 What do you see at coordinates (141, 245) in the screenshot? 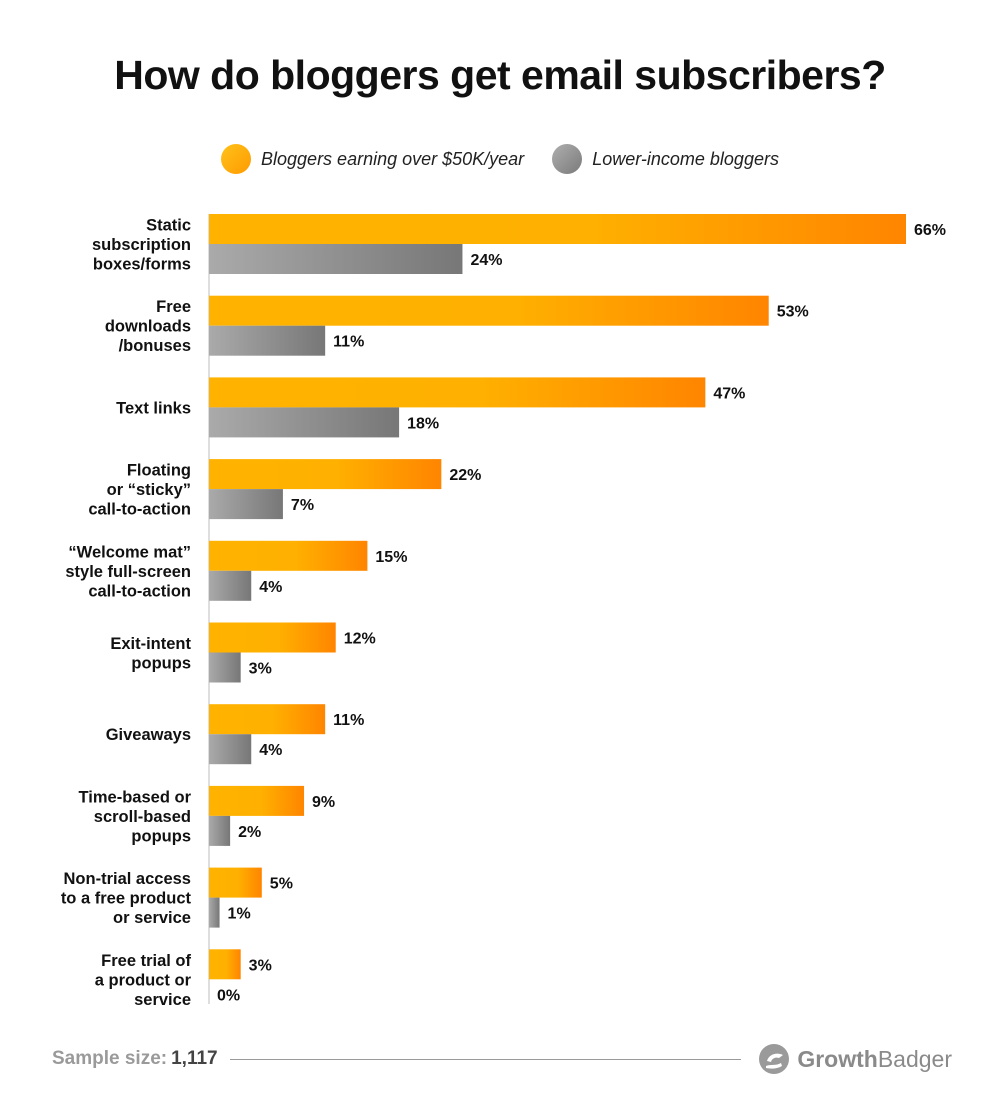
I see `category-label-row-1: Static subscription boxes/forms` at bounding box center [141, 245].